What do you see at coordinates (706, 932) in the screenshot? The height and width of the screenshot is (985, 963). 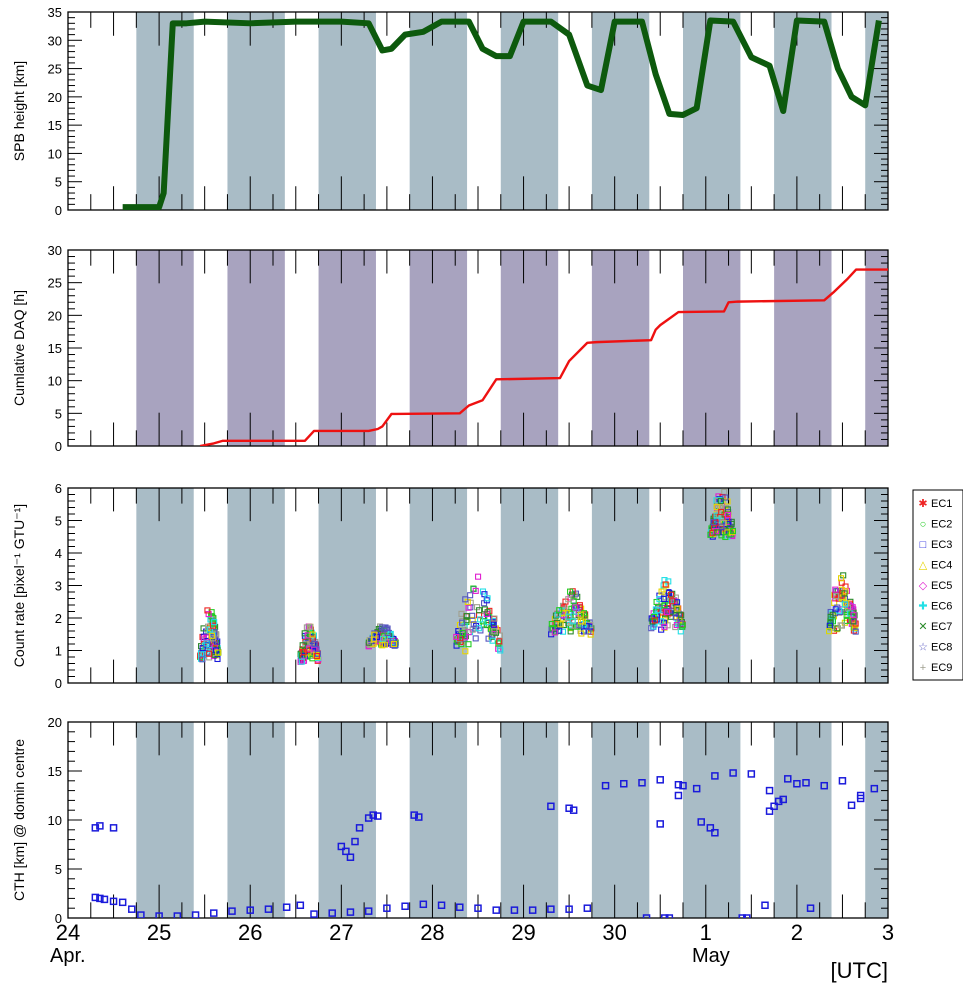 I see `x-tick-label: 1` at bounding box center [706, 932].